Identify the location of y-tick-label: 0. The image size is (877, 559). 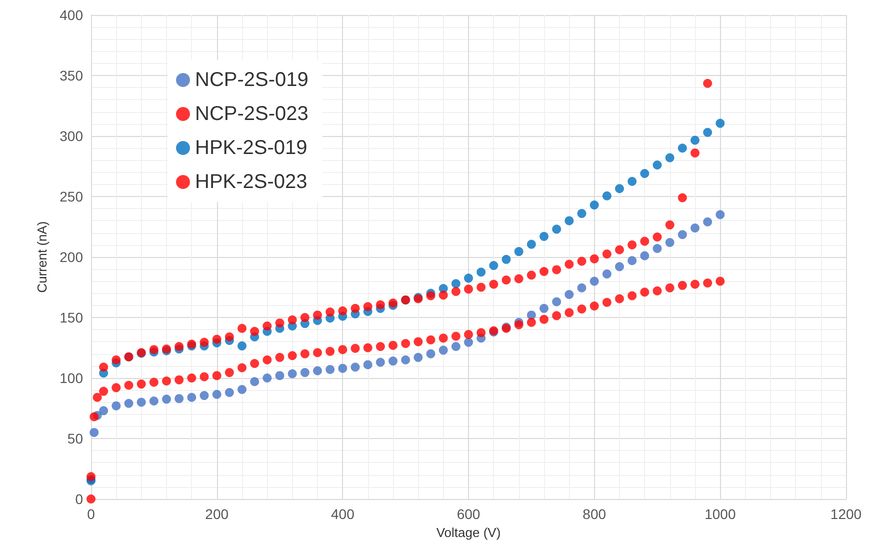
(79, 499).